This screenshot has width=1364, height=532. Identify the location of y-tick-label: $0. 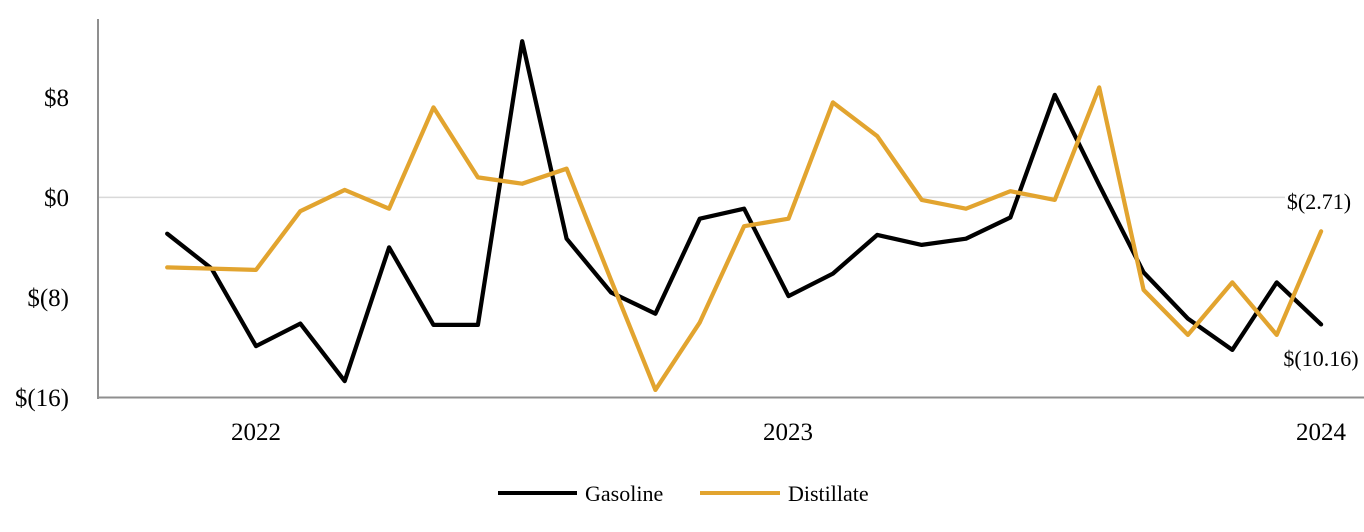
(56, 198).